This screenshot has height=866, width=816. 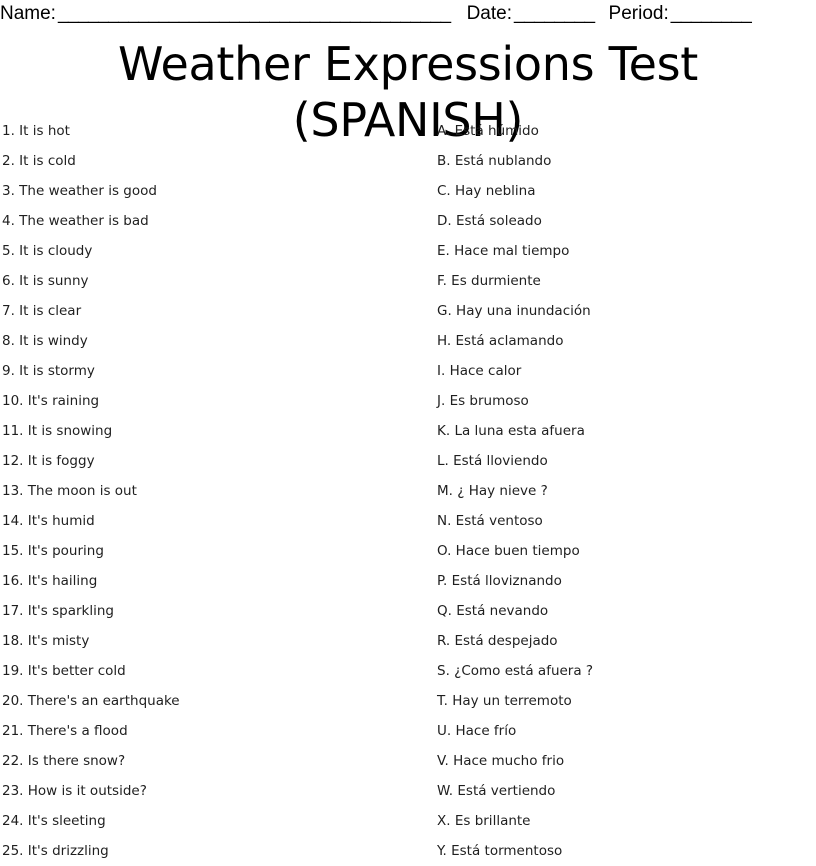 I want to click on answer-item: Q. Está nevando, so click(x=626, y=611).